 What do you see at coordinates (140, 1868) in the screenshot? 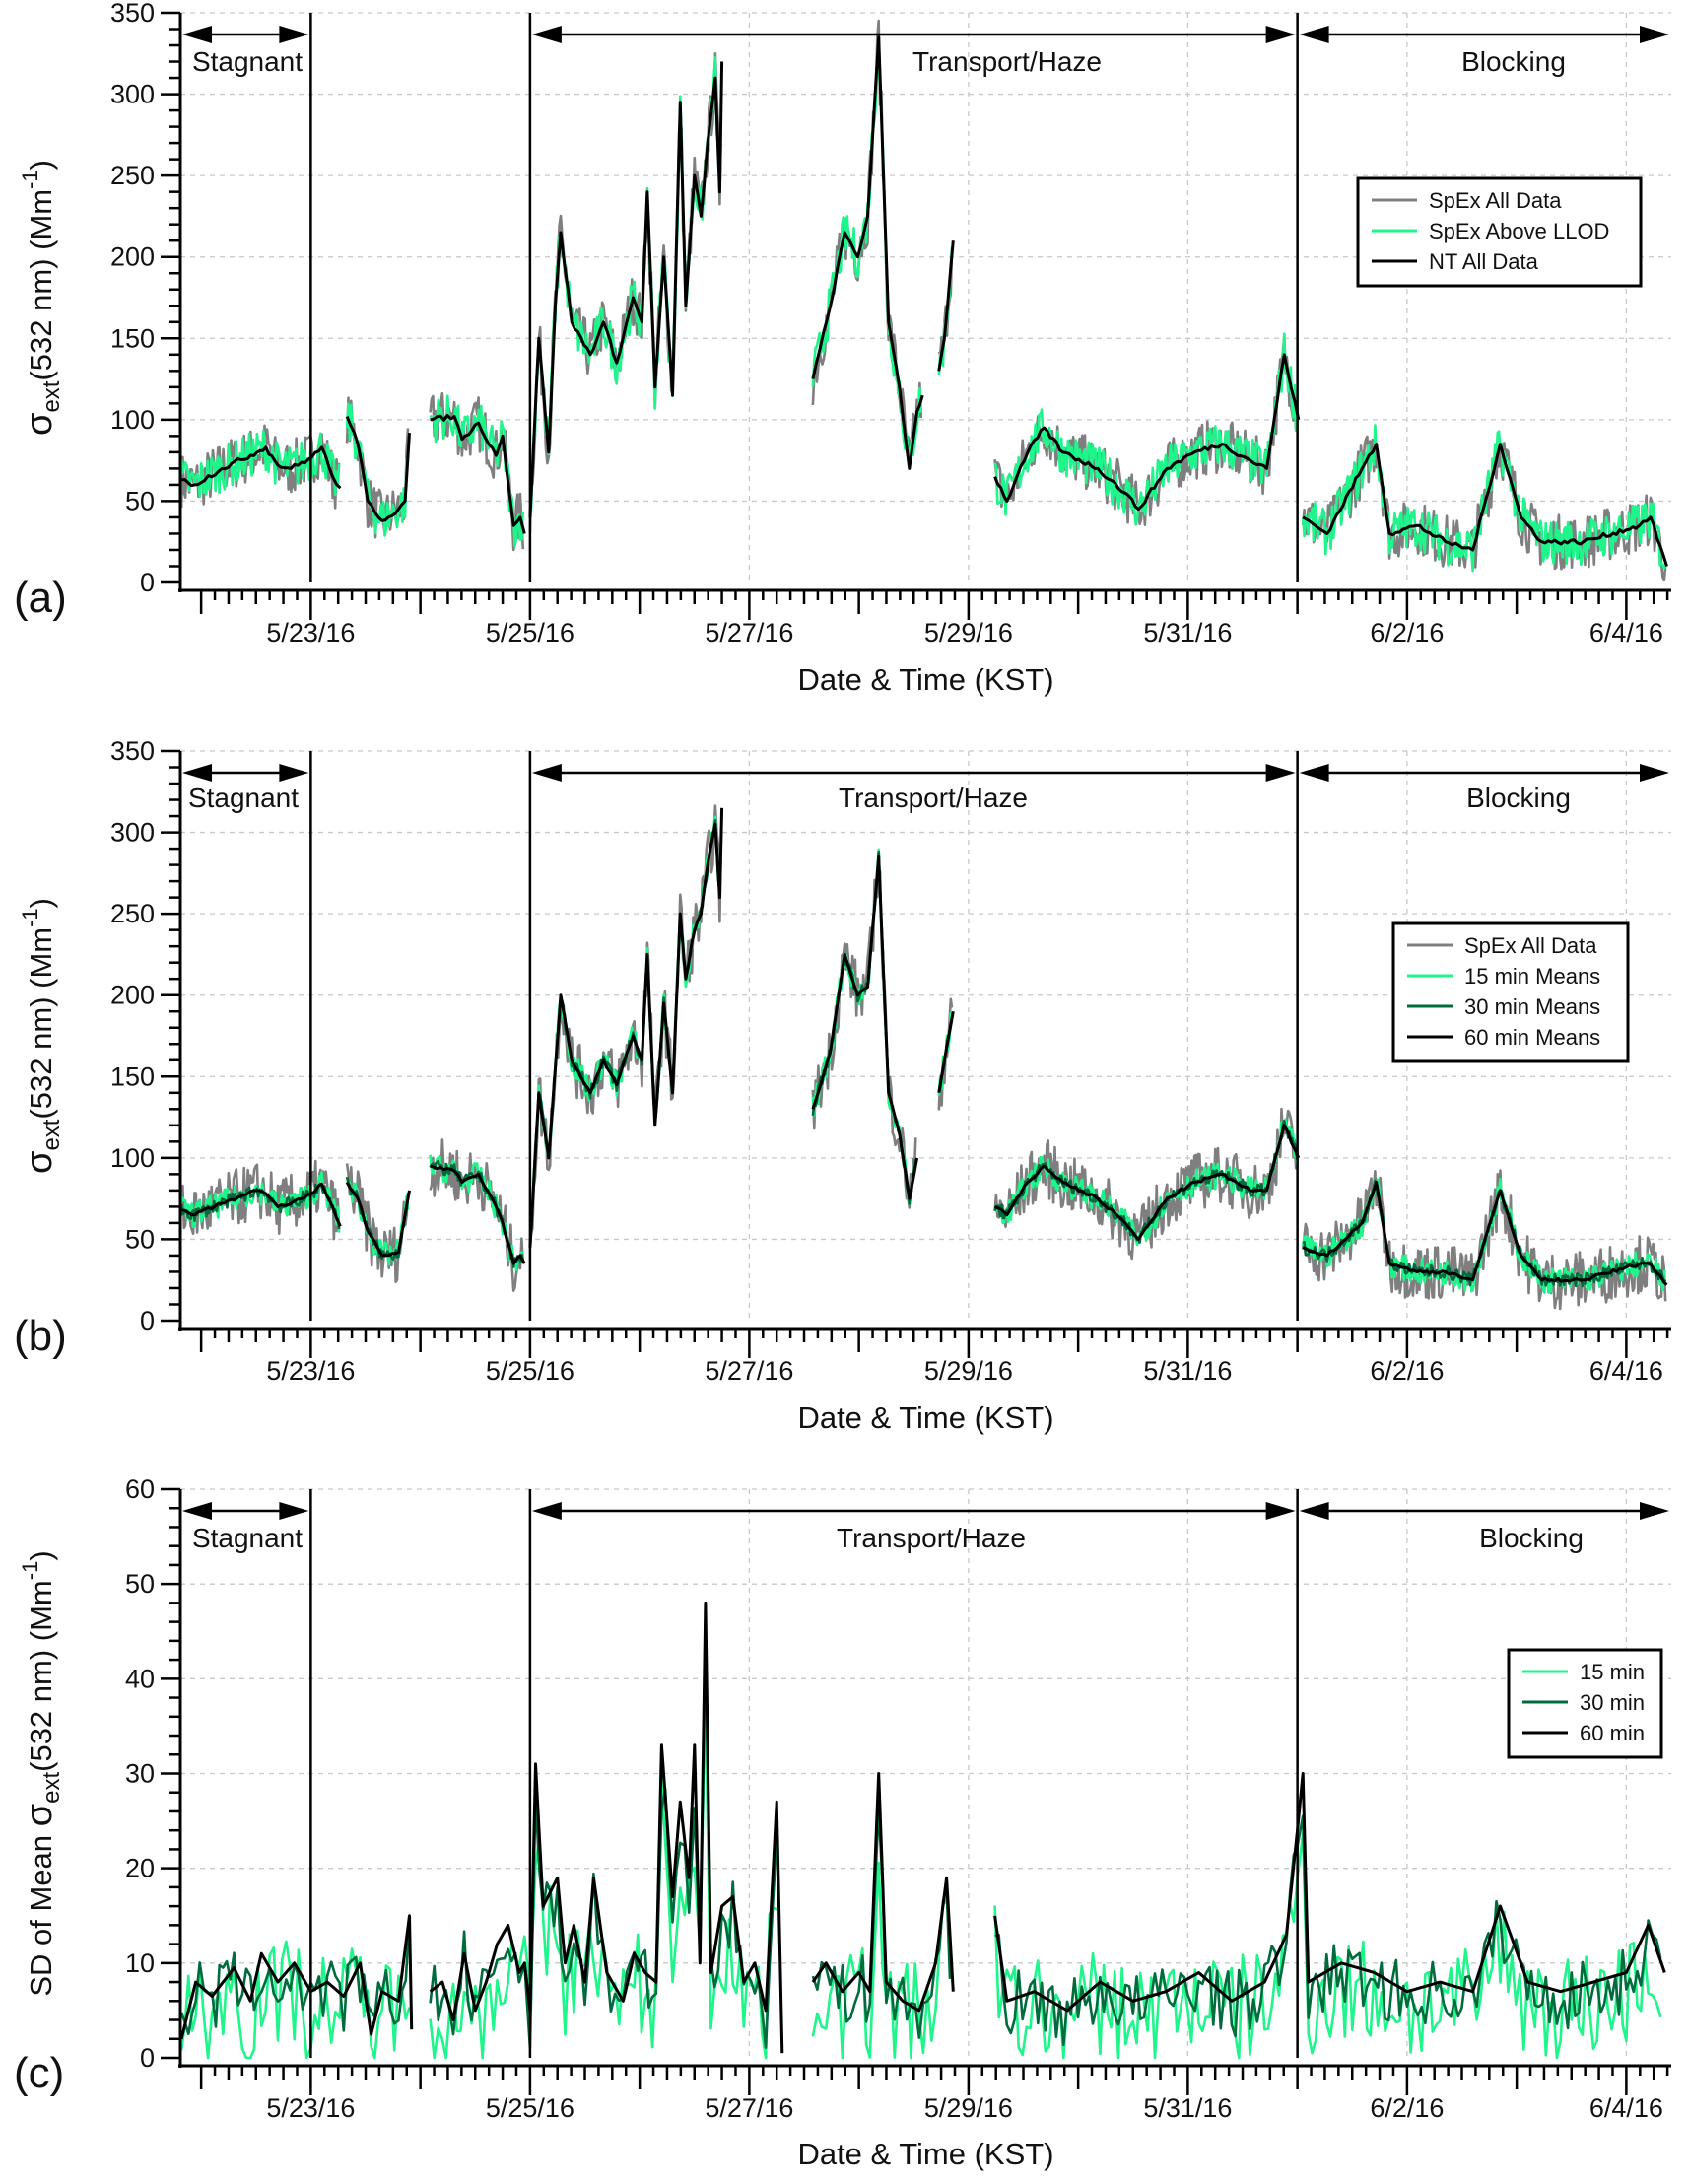
I see `y-tick-label: 20` at bounding box center [140, 1868].